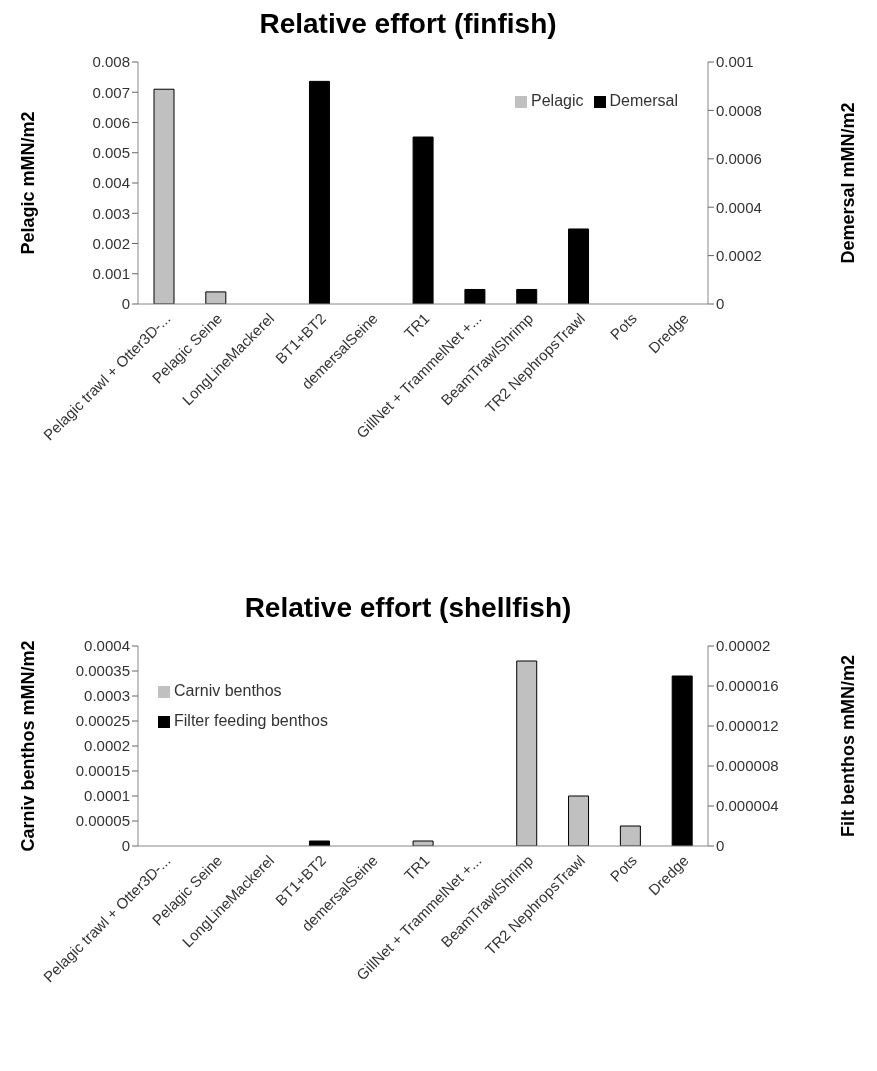  Describe the element at coordinates (735, 62) in the screenshot. I see `y2-tick-label: 0.001` at that location.